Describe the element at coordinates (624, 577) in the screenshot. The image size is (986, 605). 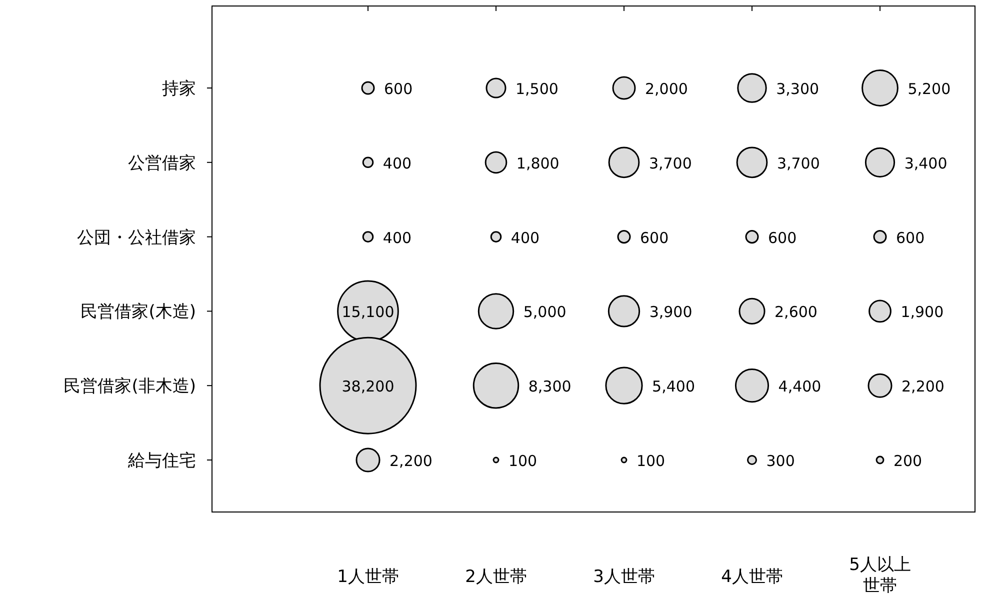
I see `x-tick-label: 3人世帯` at that location.